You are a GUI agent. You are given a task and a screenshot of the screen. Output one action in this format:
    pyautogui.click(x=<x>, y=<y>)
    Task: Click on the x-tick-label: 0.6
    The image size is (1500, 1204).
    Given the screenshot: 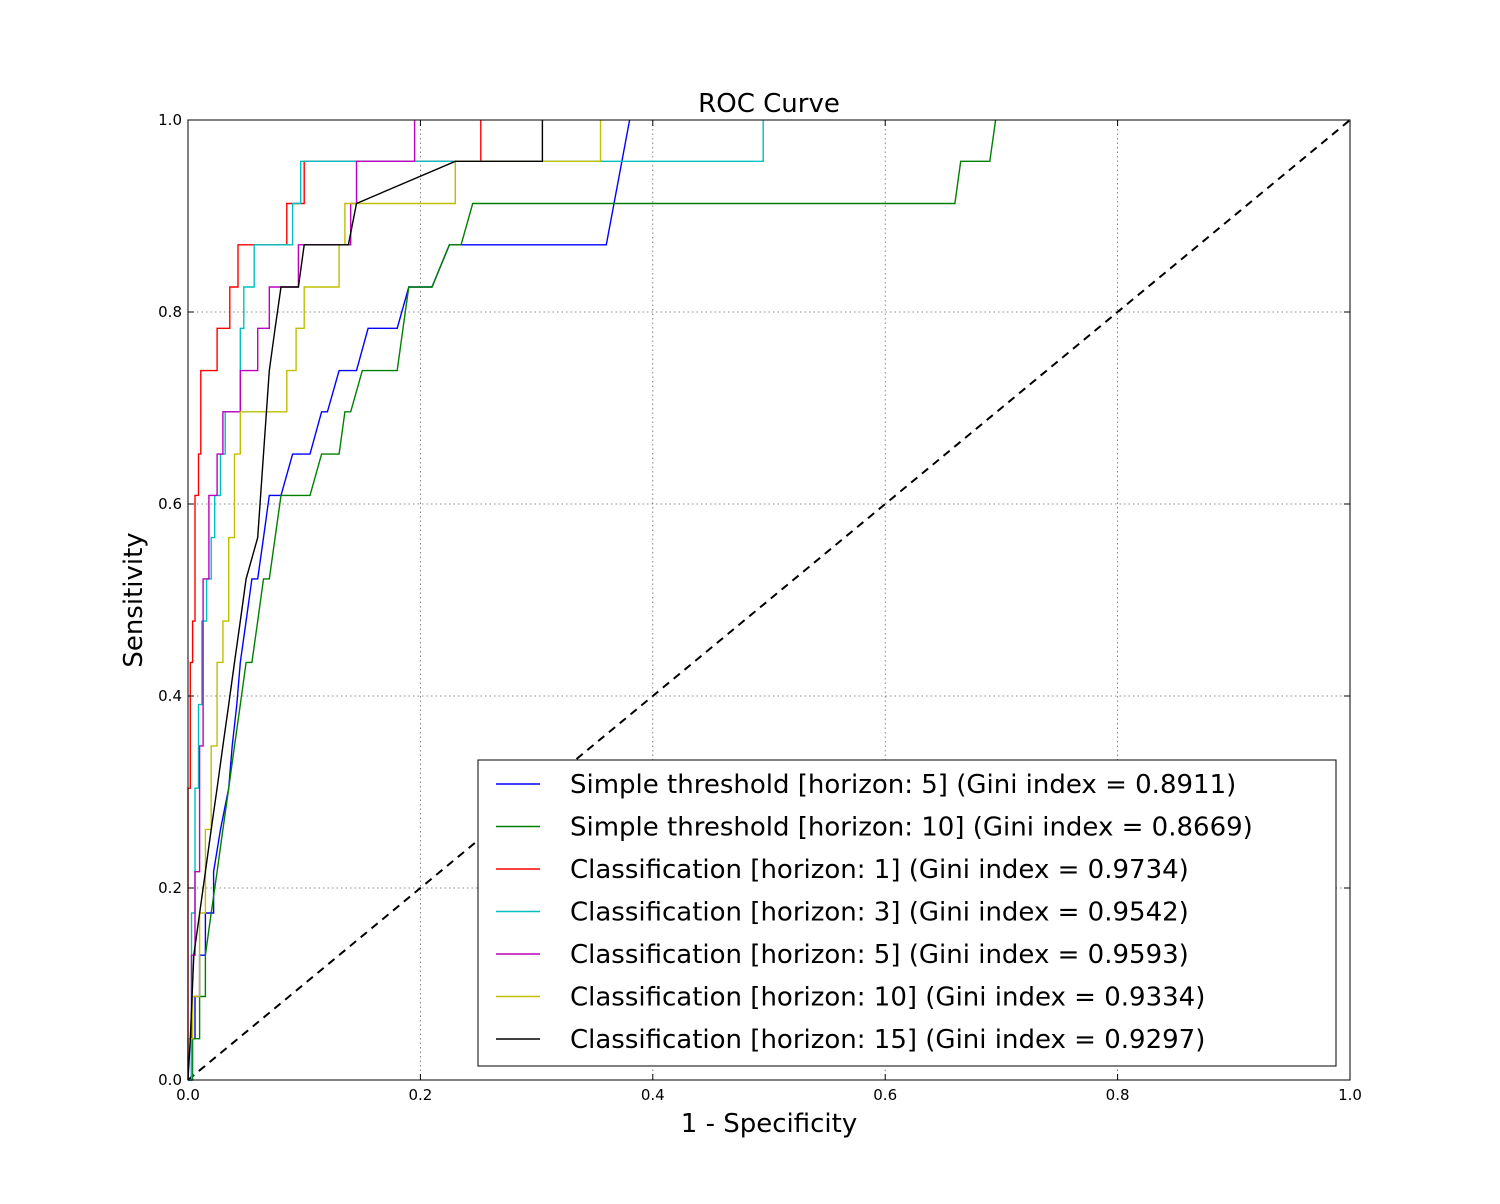 What is the action you would take?
    pyautogui.click(x=885, y=1095)
    